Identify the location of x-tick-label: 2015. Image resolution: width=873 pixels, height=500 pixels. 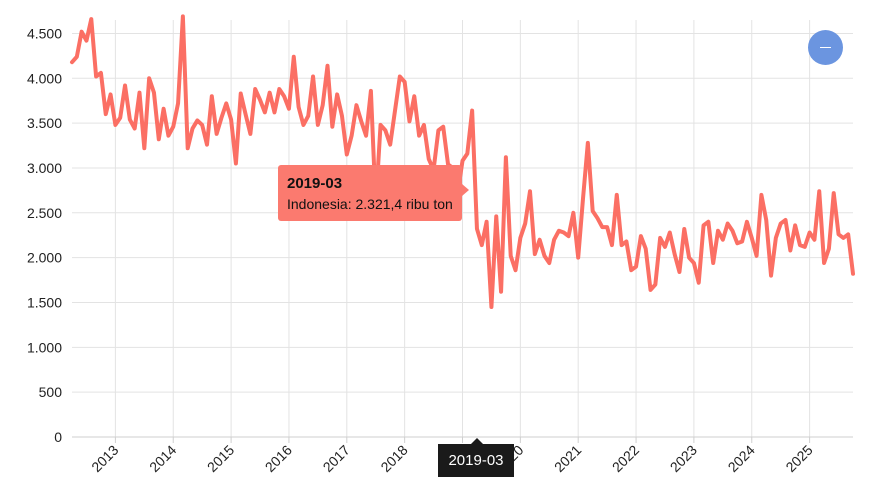
(220, 458).